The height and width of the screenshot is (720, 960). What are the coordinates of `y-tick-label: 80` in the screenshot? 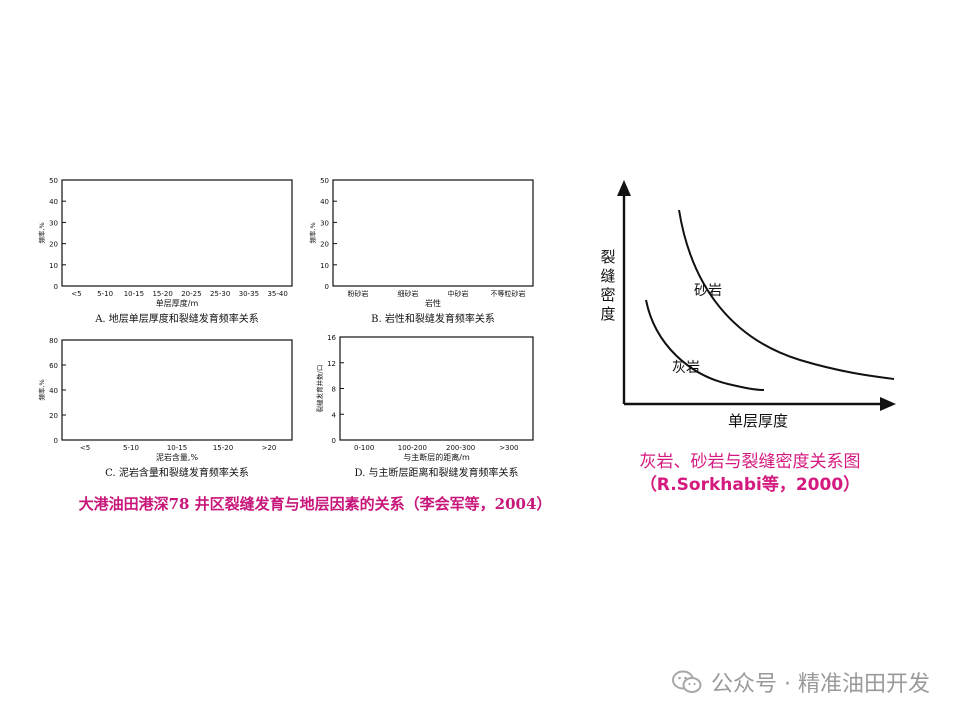 It's located at (53, 341).